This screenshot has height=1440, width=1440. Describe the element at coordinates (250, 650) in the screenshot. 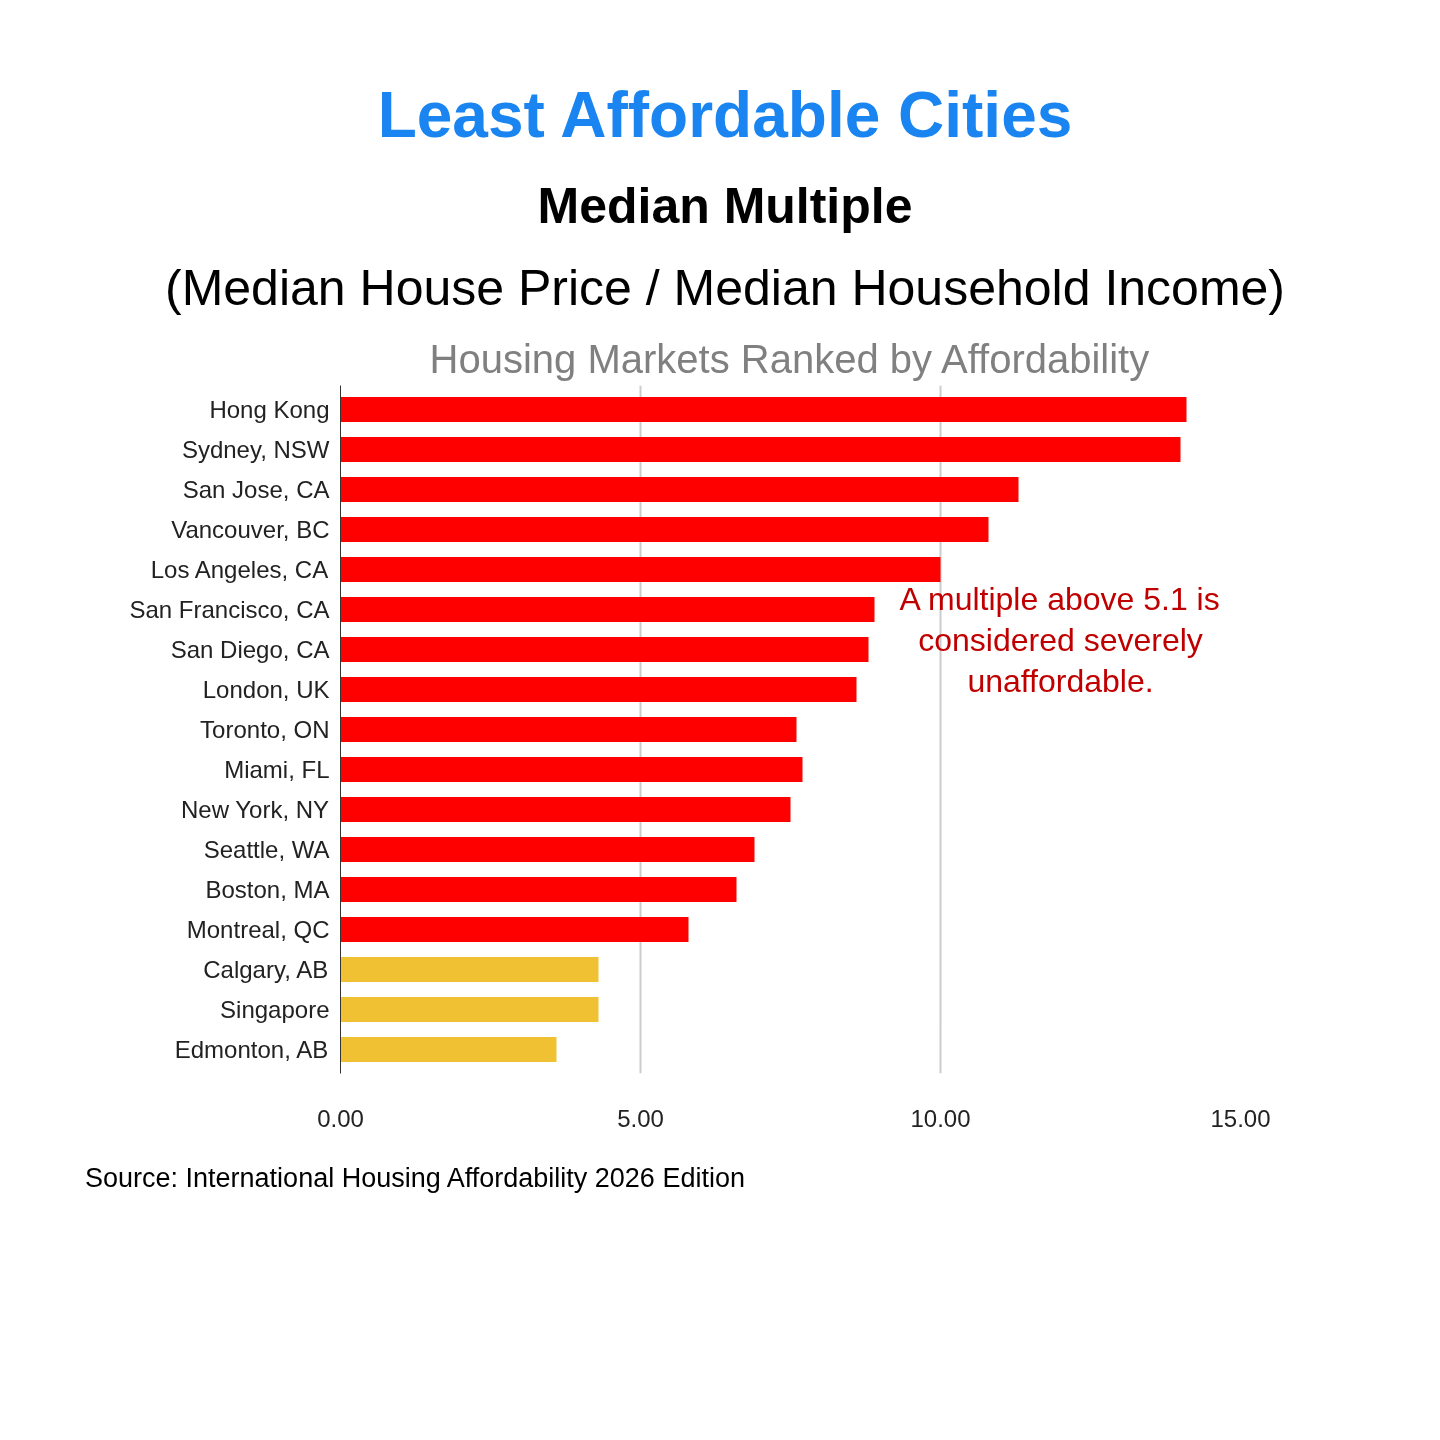

I see `y-tick-label: San Diego, CA` at that location.